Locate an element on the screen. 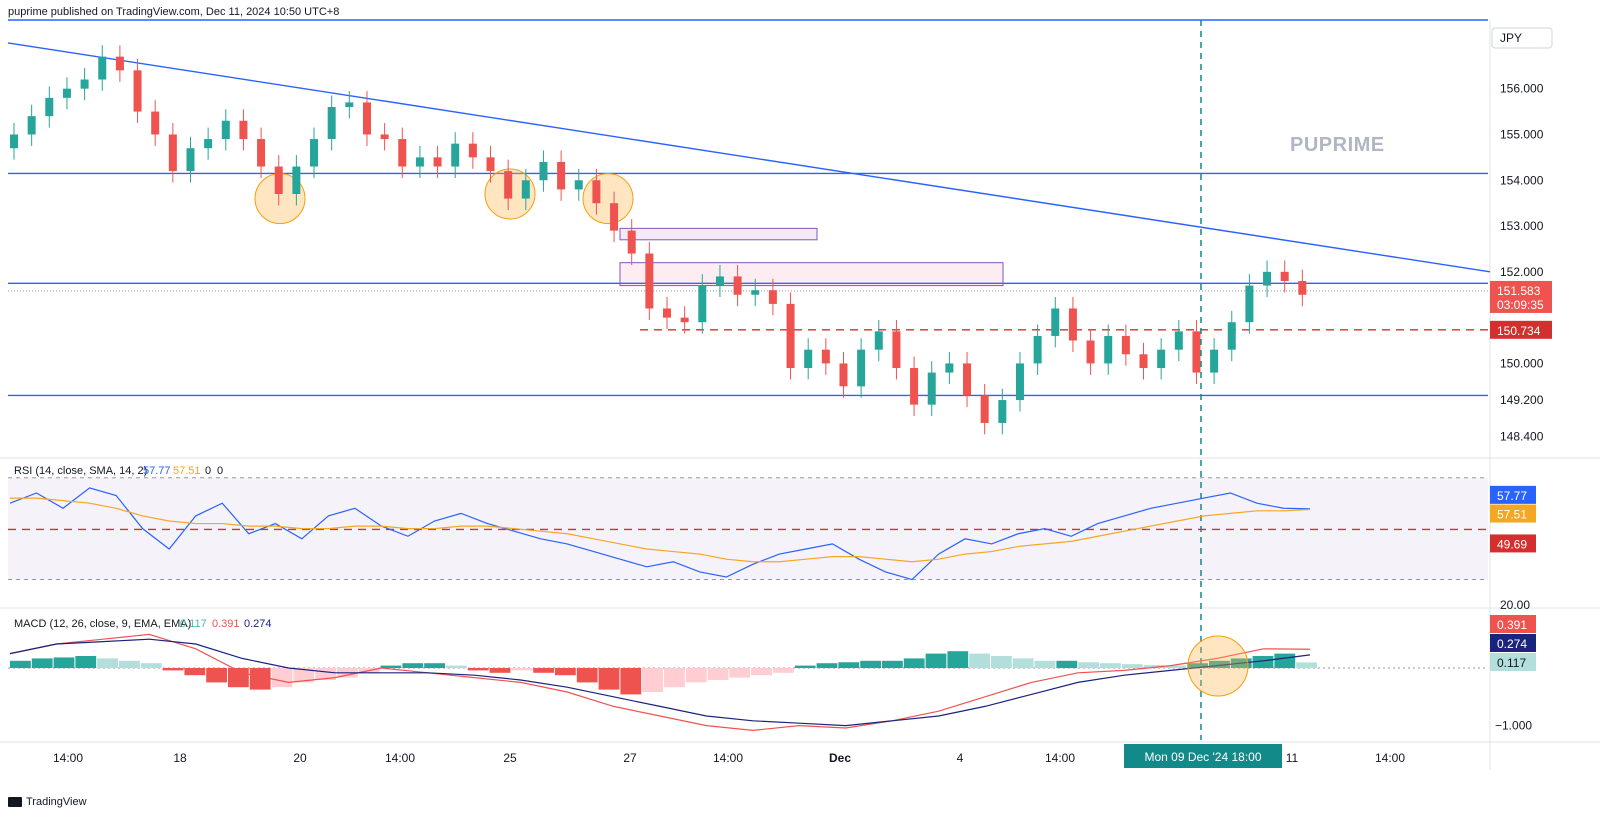 The width and height of the screenshot is (1600, 819). macd-value-label: 0.117 is located at coordinates (1511, 663).